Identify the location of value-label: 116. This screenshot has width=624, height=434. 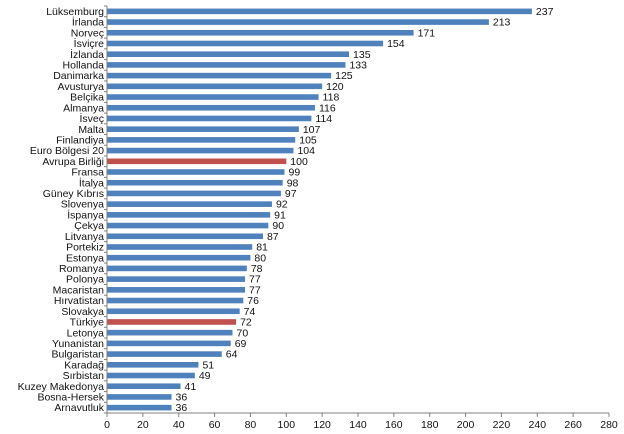
(327, 108).